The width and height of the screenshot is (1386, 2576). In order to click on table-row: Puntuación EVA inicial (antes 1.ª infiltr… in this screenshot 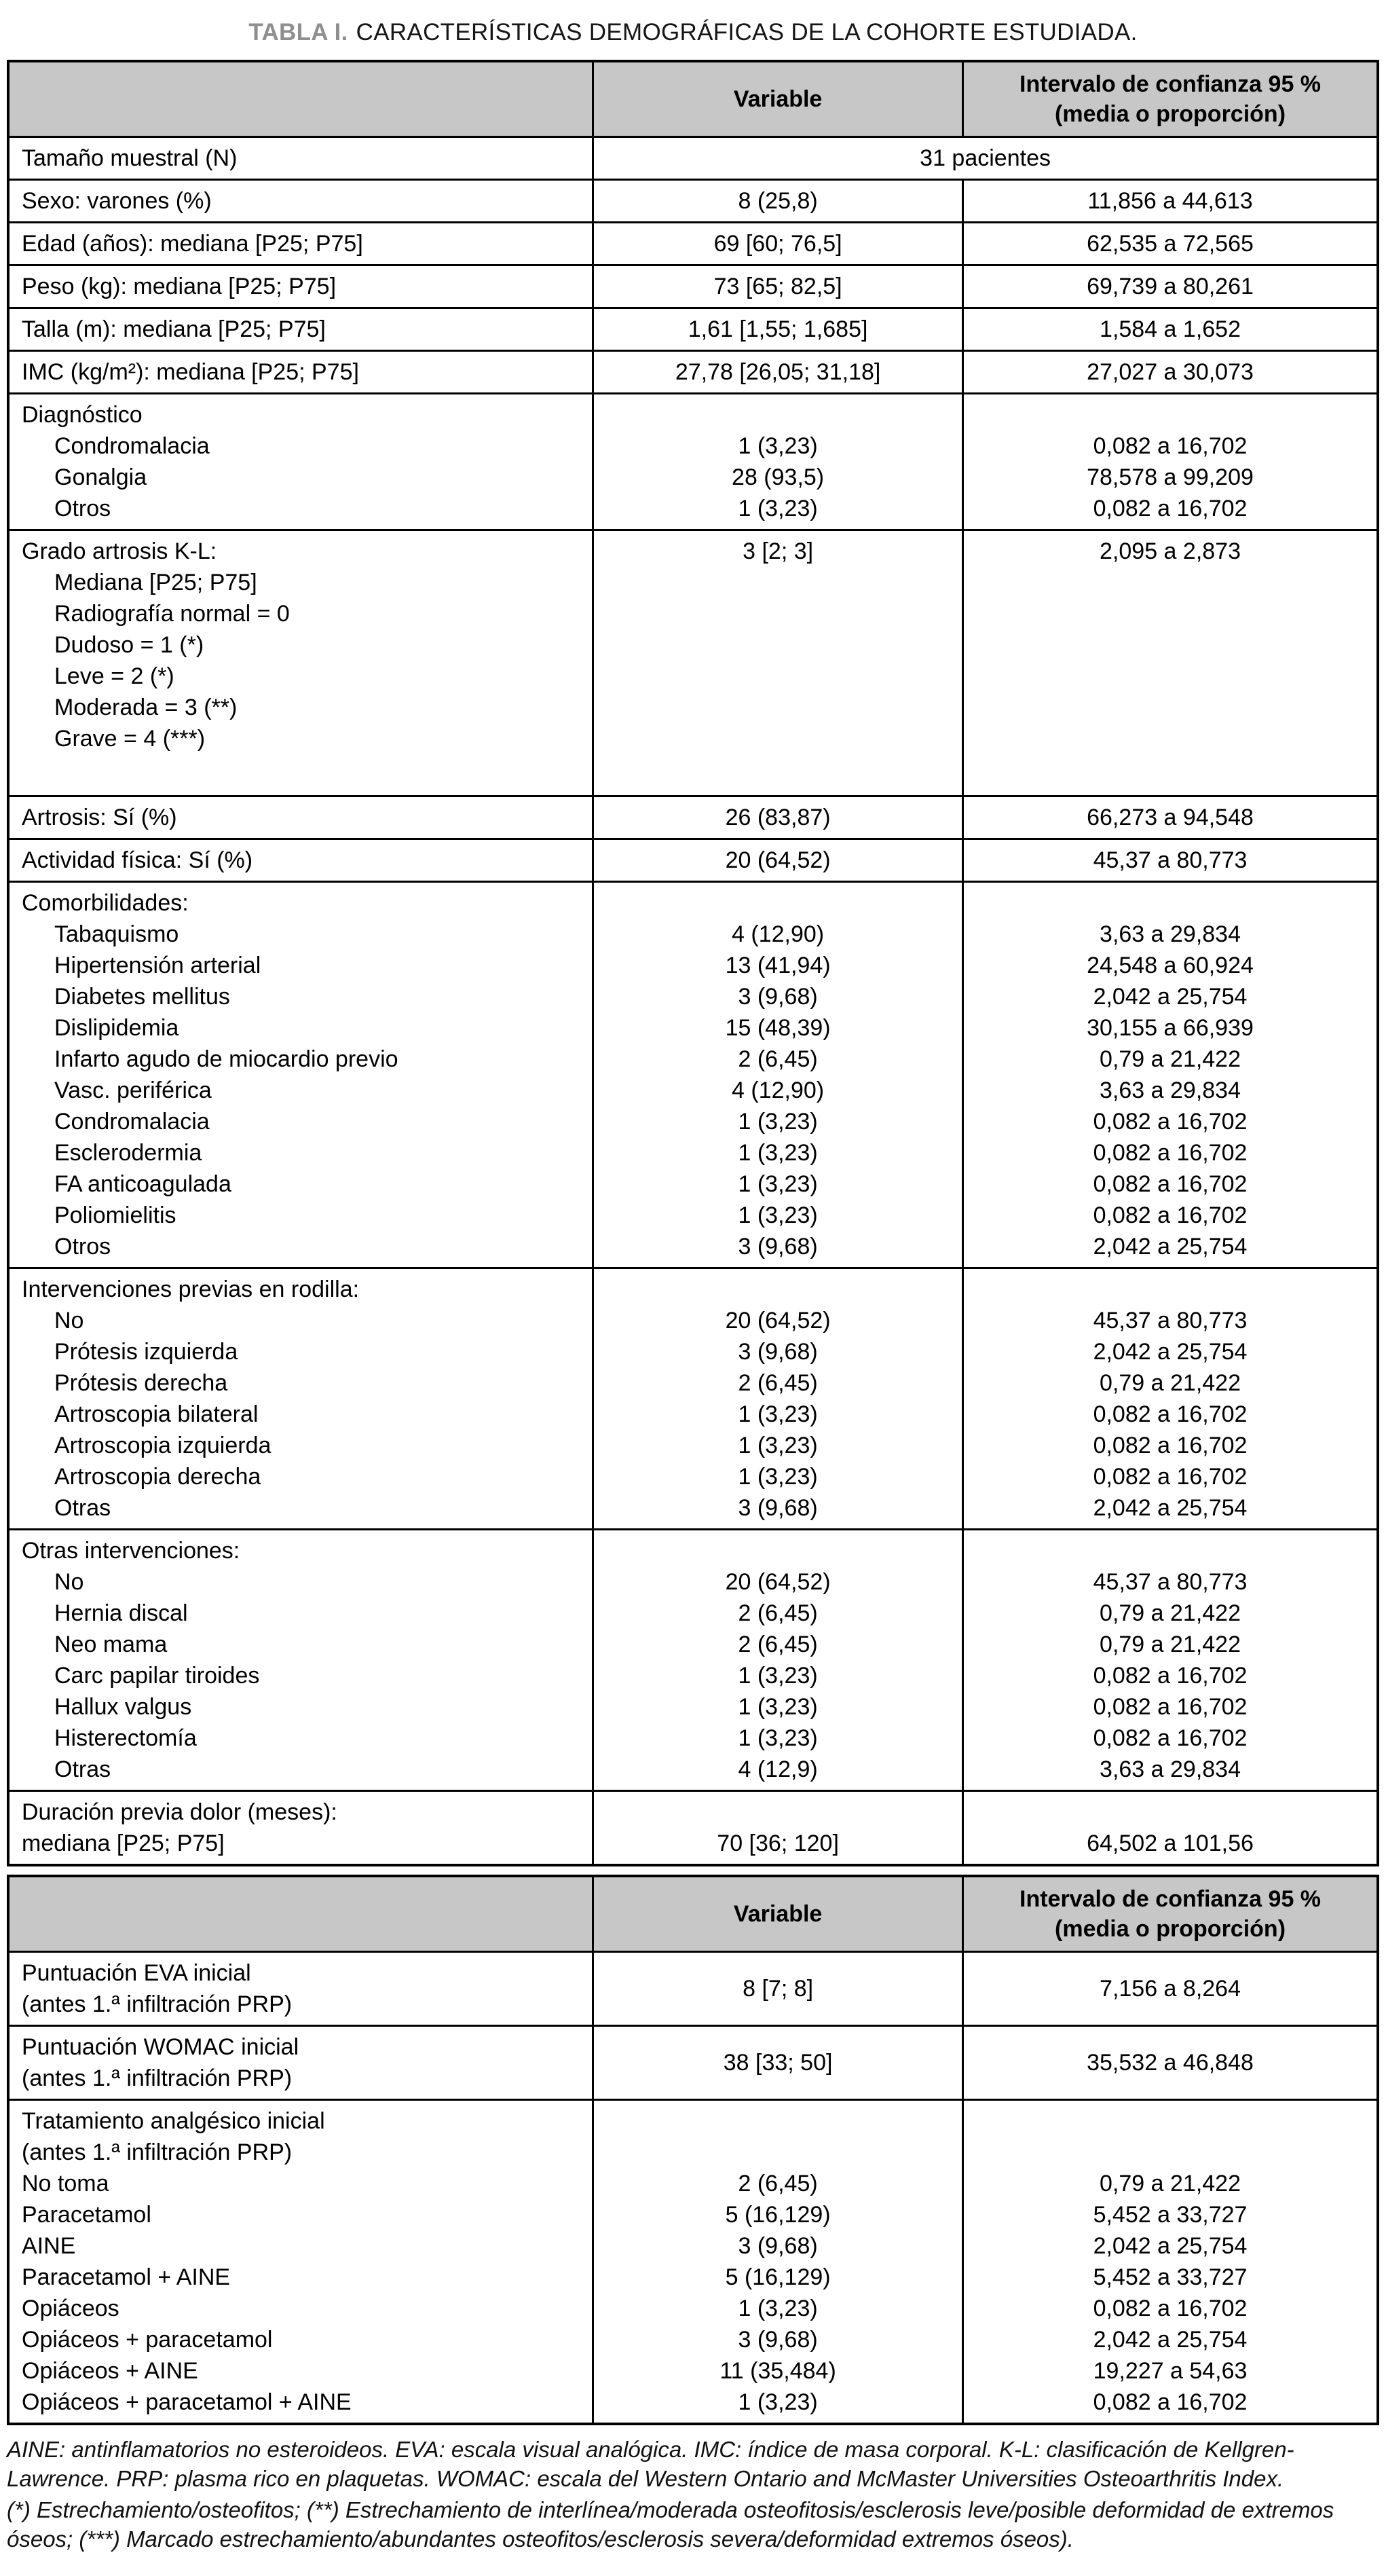, I will do `click(693, 1989)`.